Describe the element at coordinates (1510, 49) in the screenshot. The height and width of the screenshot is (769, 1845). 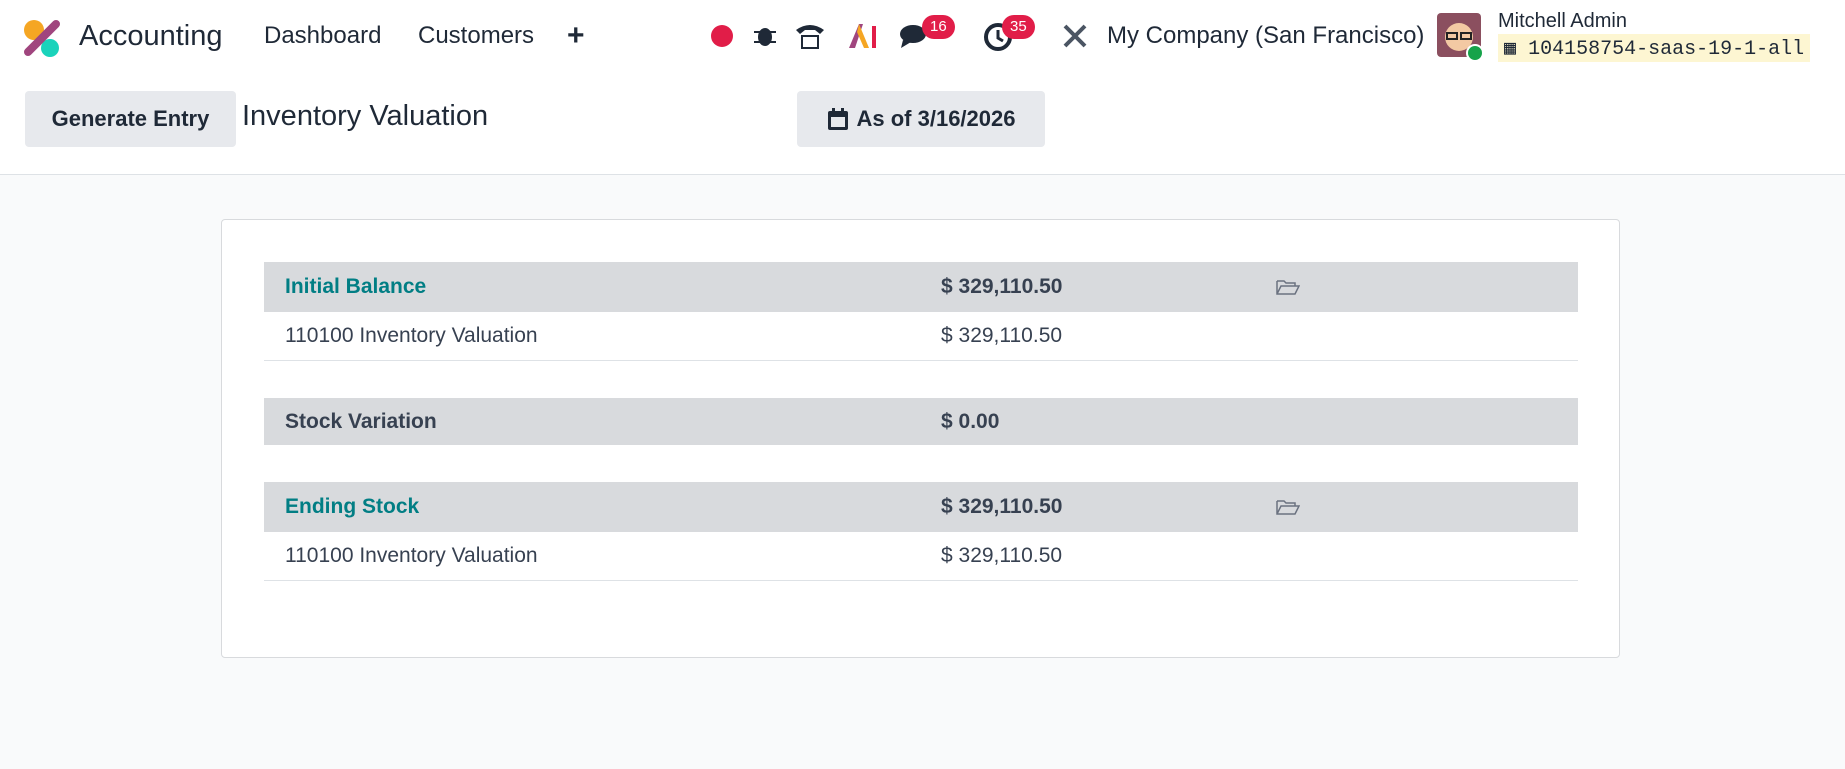
I see `database-icon: ▦` at that location.